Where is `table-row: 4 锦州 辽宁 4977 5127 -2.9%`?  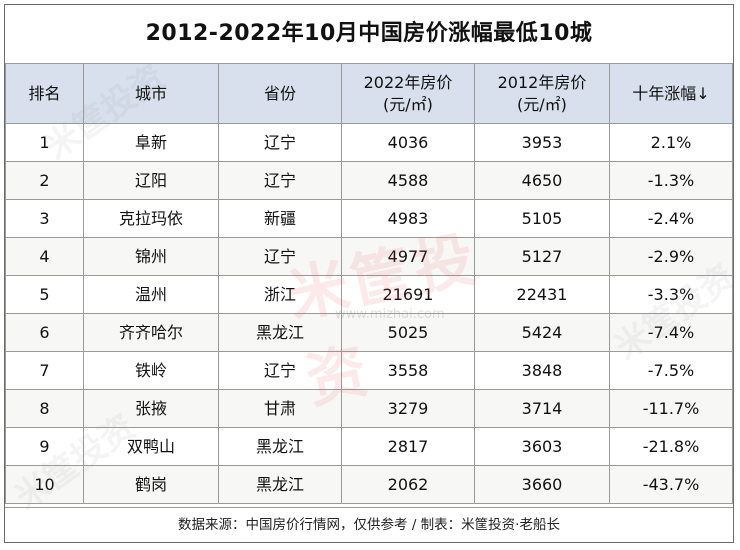 table-row: 4 锦州 辽宁 4977 5127 -2.9% is located at coordinates (369, 256).